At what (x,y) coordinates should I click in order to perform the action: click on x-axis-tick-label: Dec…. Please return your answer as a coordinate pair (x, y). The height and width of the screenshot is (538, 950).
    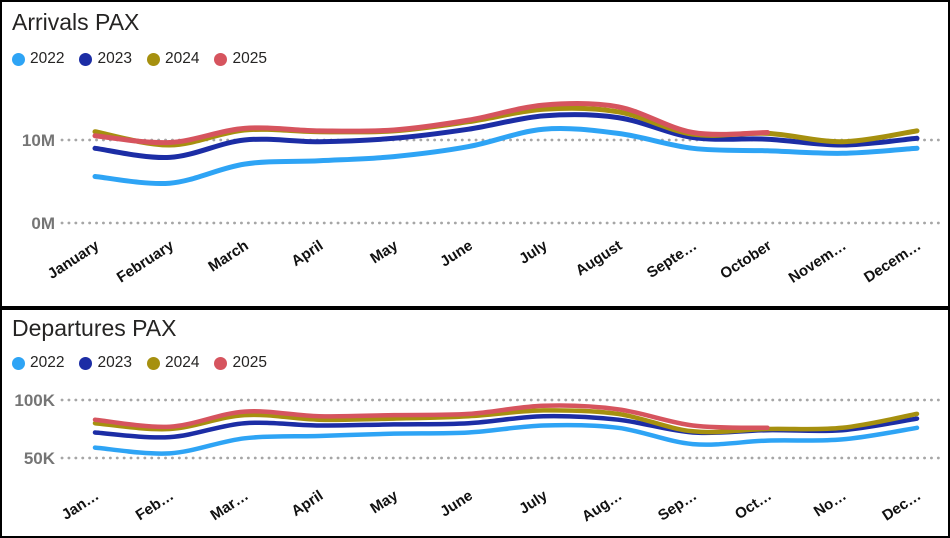
    Looking at the image, I should click on (901, 505).